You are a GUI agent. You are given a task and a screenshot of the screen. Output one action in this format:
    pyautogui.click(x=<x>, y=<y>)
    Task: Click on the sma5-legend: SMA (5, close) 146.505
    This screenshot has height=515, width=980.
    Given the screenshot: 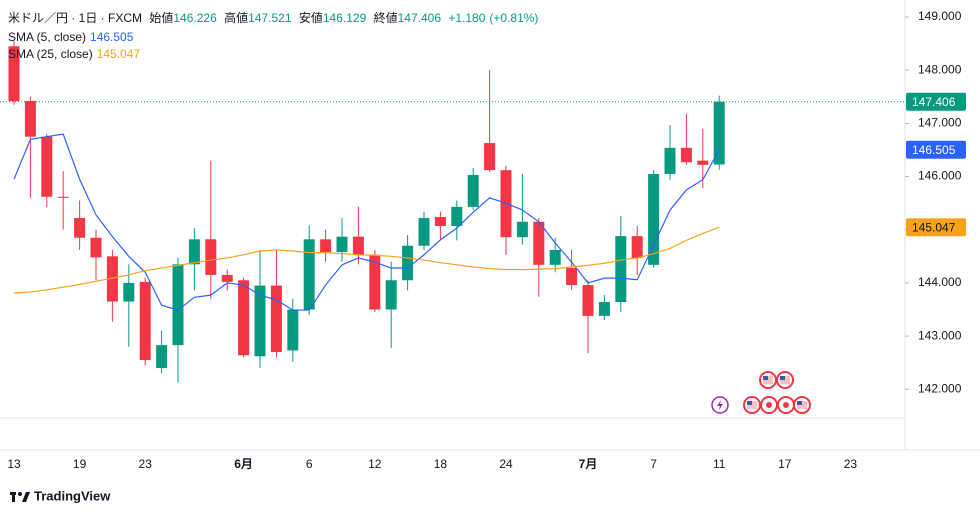 What is the action you would take?
    pyautogui.click(x=72, y=37)
    